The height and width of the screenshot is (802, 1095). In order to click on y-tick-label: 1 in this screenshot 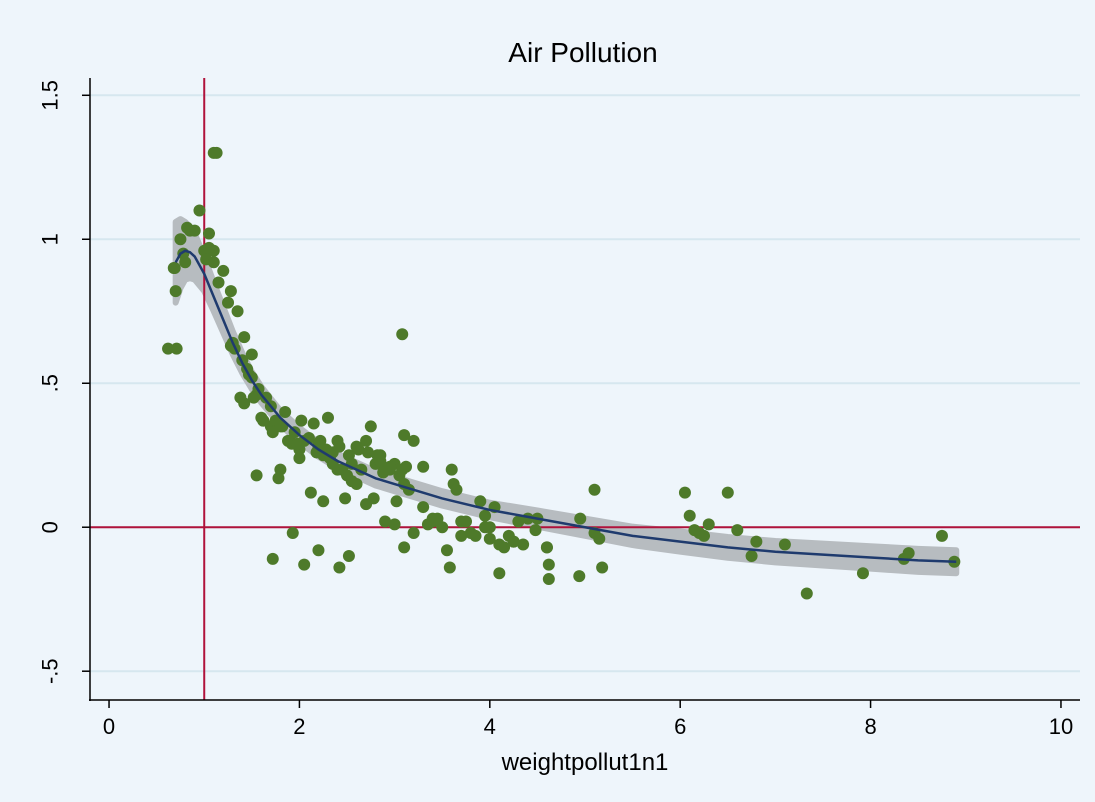, I will do `click(50, 239)`.